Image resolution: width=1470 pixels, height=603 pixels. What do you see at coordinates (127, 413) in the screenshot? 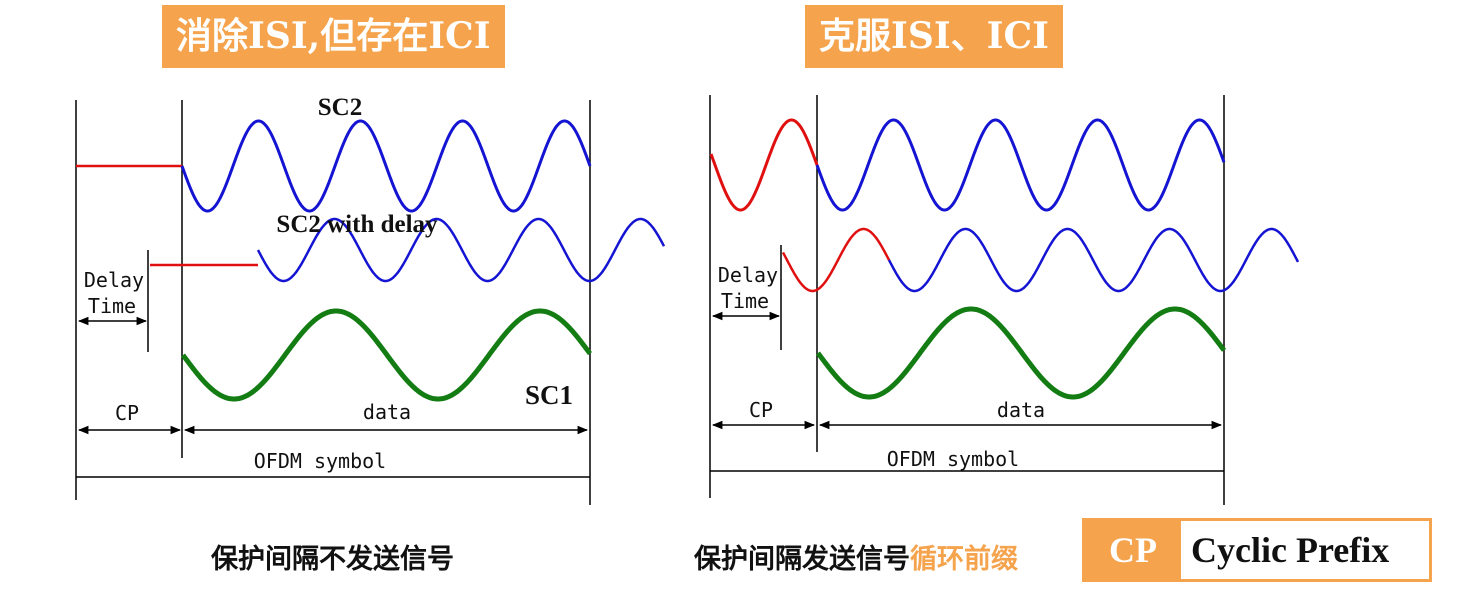
I see `left-cp-label: CP` at bounding box center [127, 413].